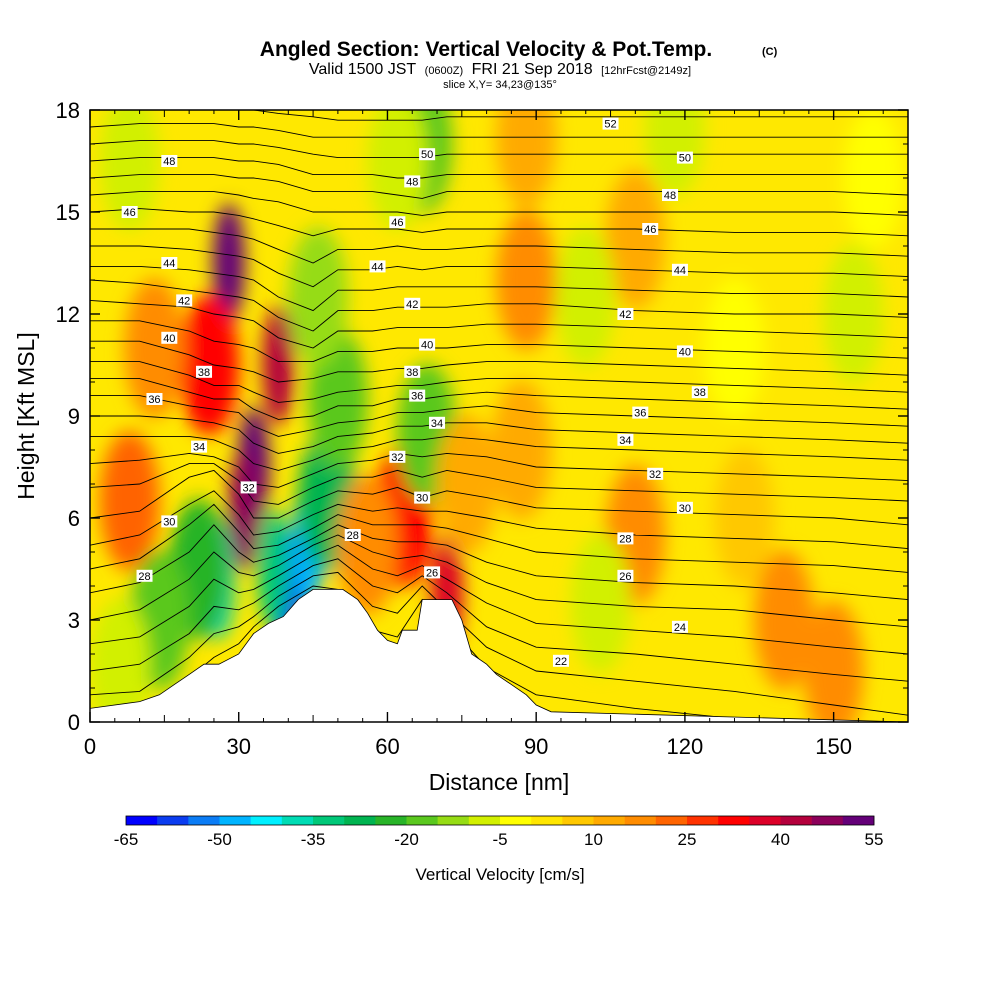 This screenshot has width=1000, height=1000. What do you see at coordinates (238, 746) in the screenshot?
I see `x-tick-label: 30` at bounding box center [238, 746].